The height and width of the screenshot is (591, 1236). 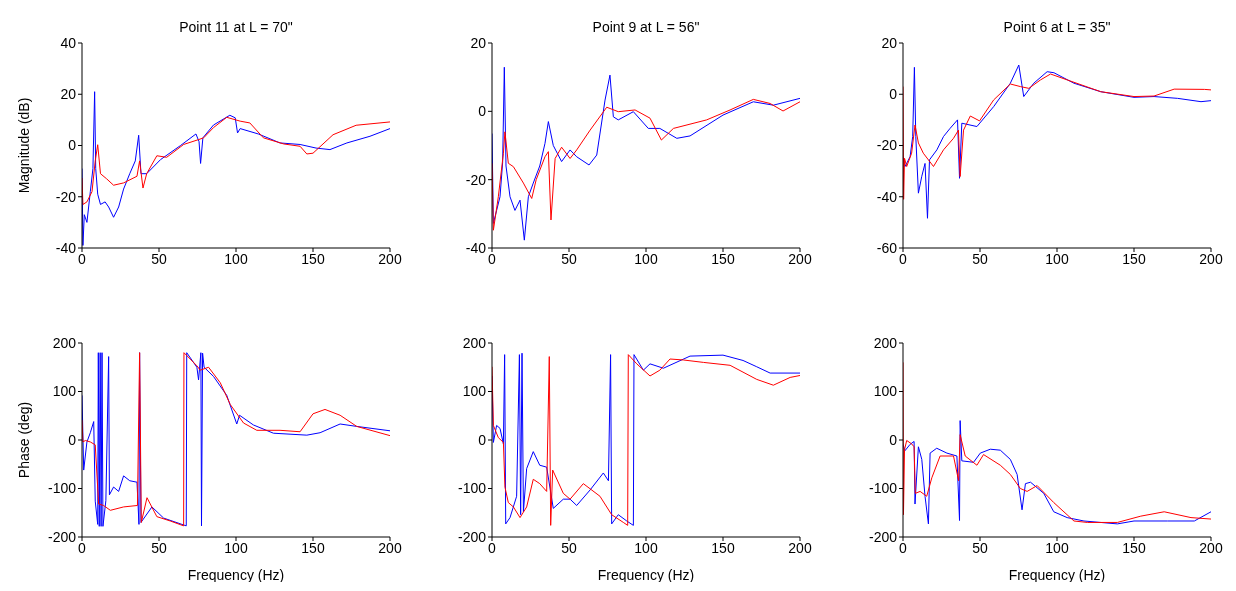 I want to click on chart-title: Point 6 at L = 35", so click(x=1057, y=27).